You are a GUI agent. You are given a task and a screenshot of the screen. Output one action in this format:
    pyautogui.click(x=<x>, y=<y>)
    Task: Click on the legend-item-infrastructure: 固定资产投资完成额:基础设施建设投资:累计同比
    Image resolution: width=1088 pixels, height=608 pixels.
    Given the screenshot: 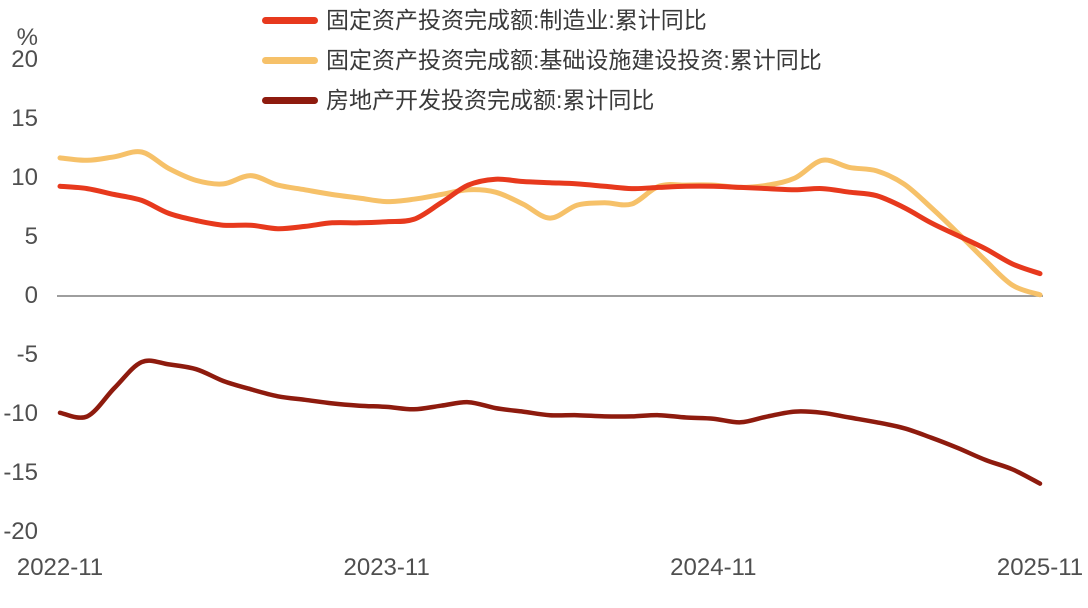 What is the action you would take?
    pyautogui.click(x=542, y=60)
    